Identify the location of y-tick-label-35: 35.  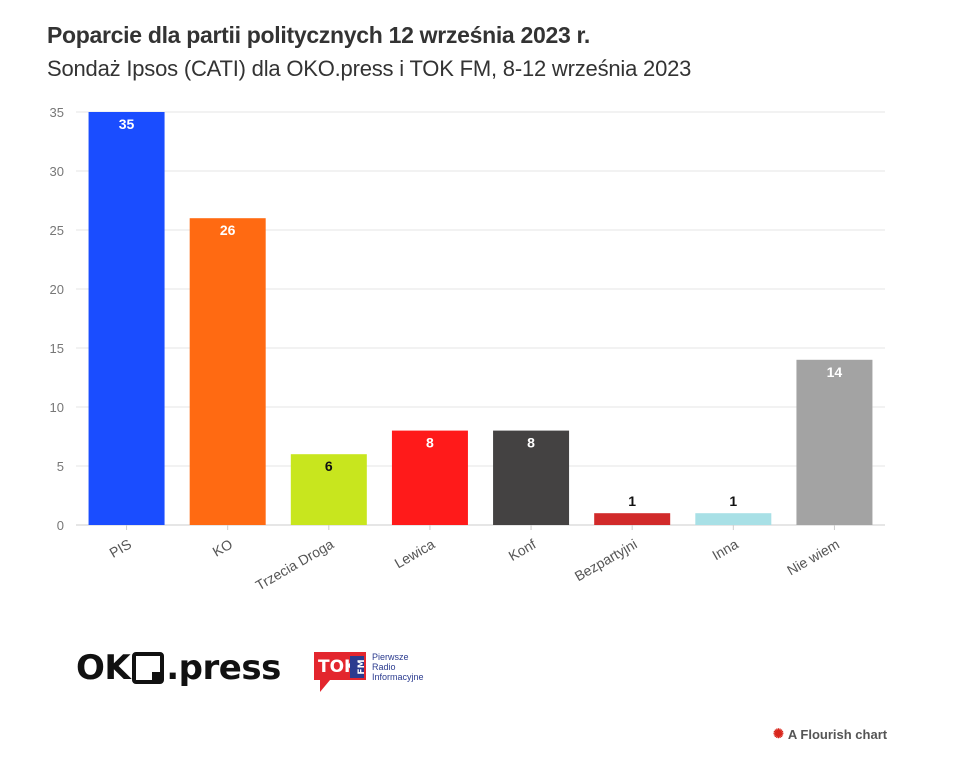
(57, 112).